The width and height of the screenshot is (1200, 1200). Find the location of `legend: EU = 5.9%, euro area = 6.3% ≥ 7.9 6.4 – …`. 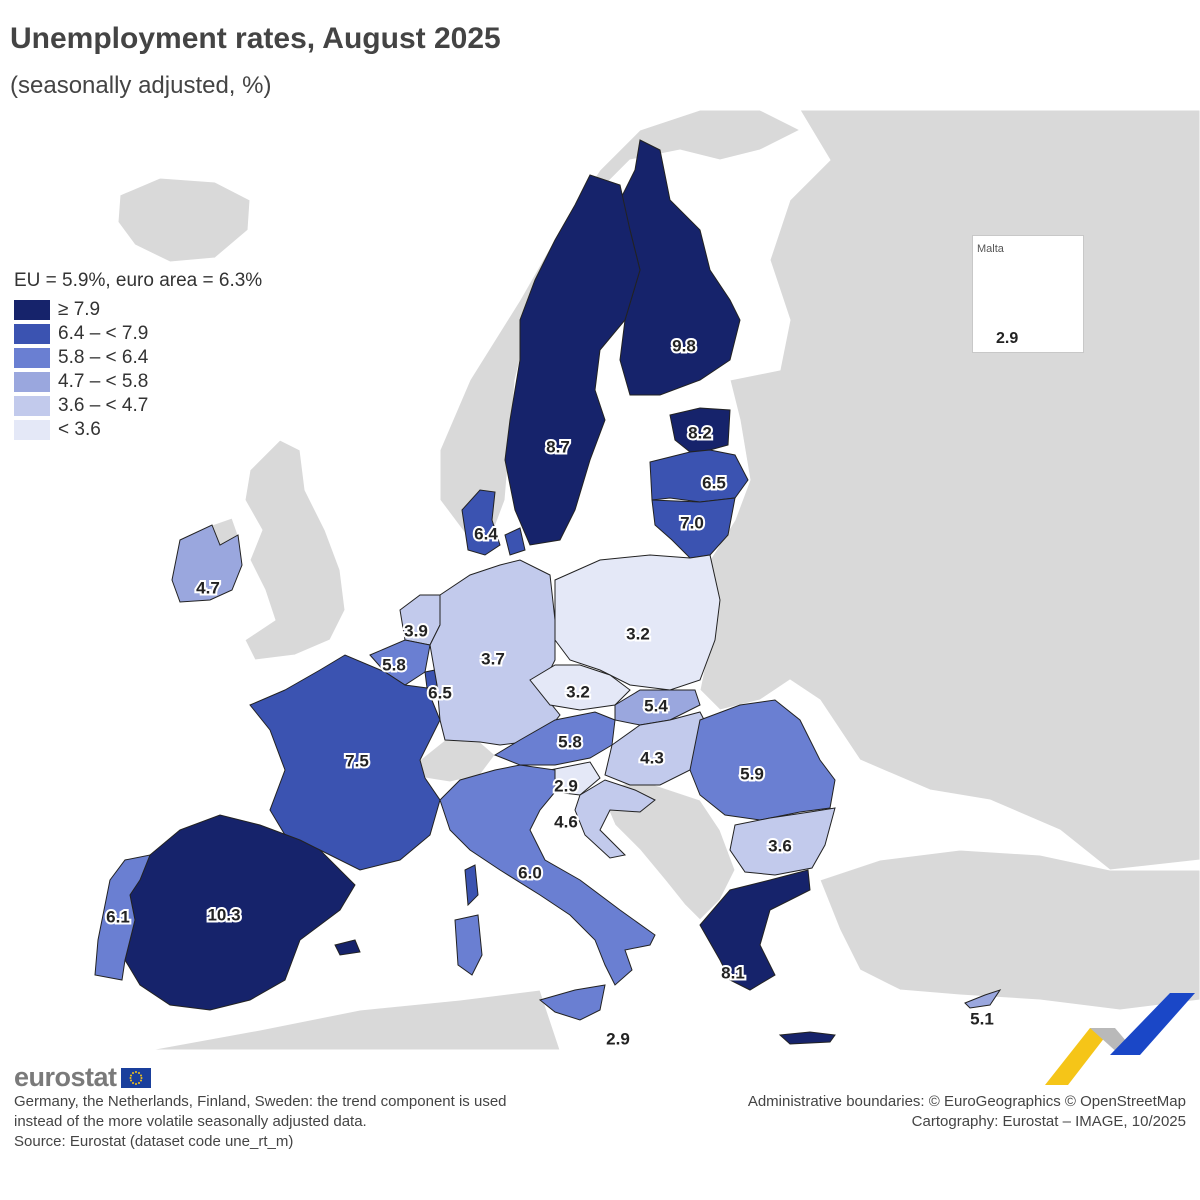

legend: EU = 5.9%, euro area = 6.3% ≥ 7.9 6.4 – … is located at coordinates (138, 356).